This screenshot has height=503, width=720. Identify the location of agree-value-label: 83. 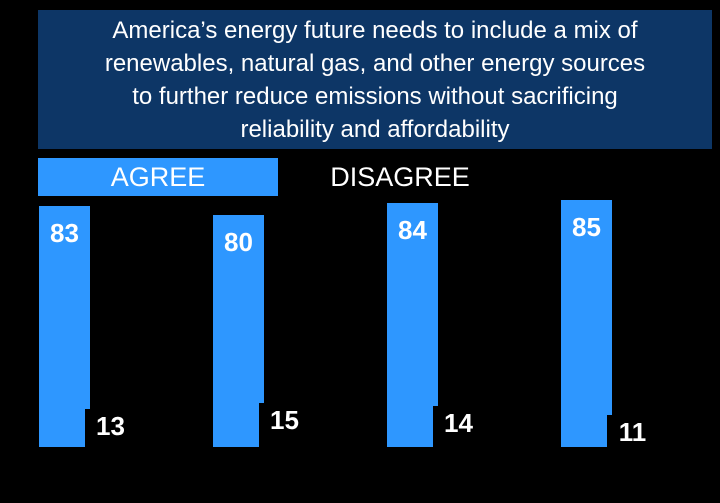
(64, 233).